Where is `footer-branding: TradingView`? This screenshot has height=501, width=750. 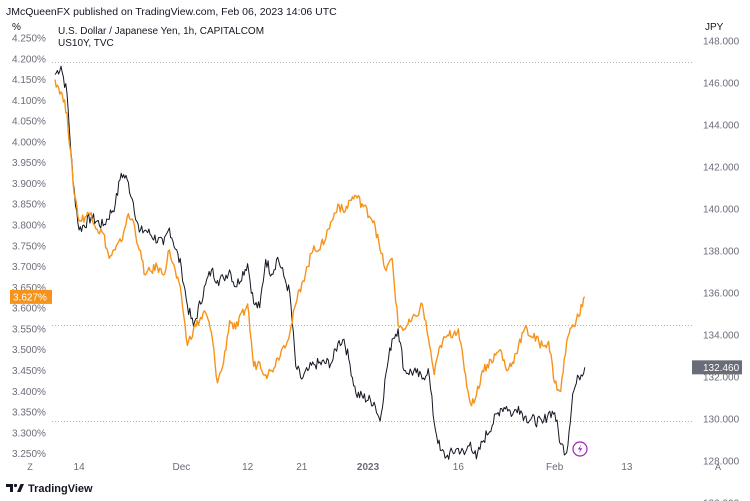
footer-branding: TradingView is located at coordinates (49, 489).